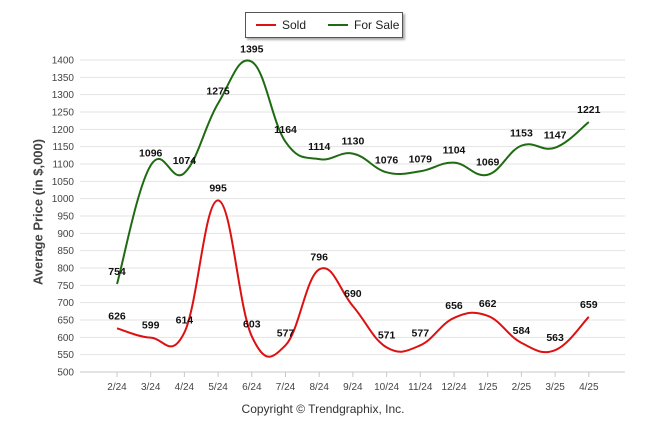 This screenshot has height=434, width=646. Describe the element at coordinates (151, 153) in the screenshot. I see `data-label-for-sale: 1096` at that location.